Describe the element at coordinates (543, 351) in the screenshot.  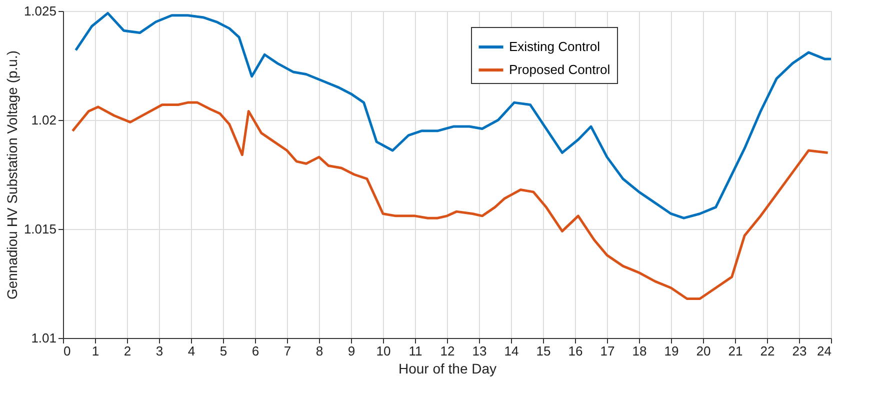
I see `x-tick-label: 15` at that location.